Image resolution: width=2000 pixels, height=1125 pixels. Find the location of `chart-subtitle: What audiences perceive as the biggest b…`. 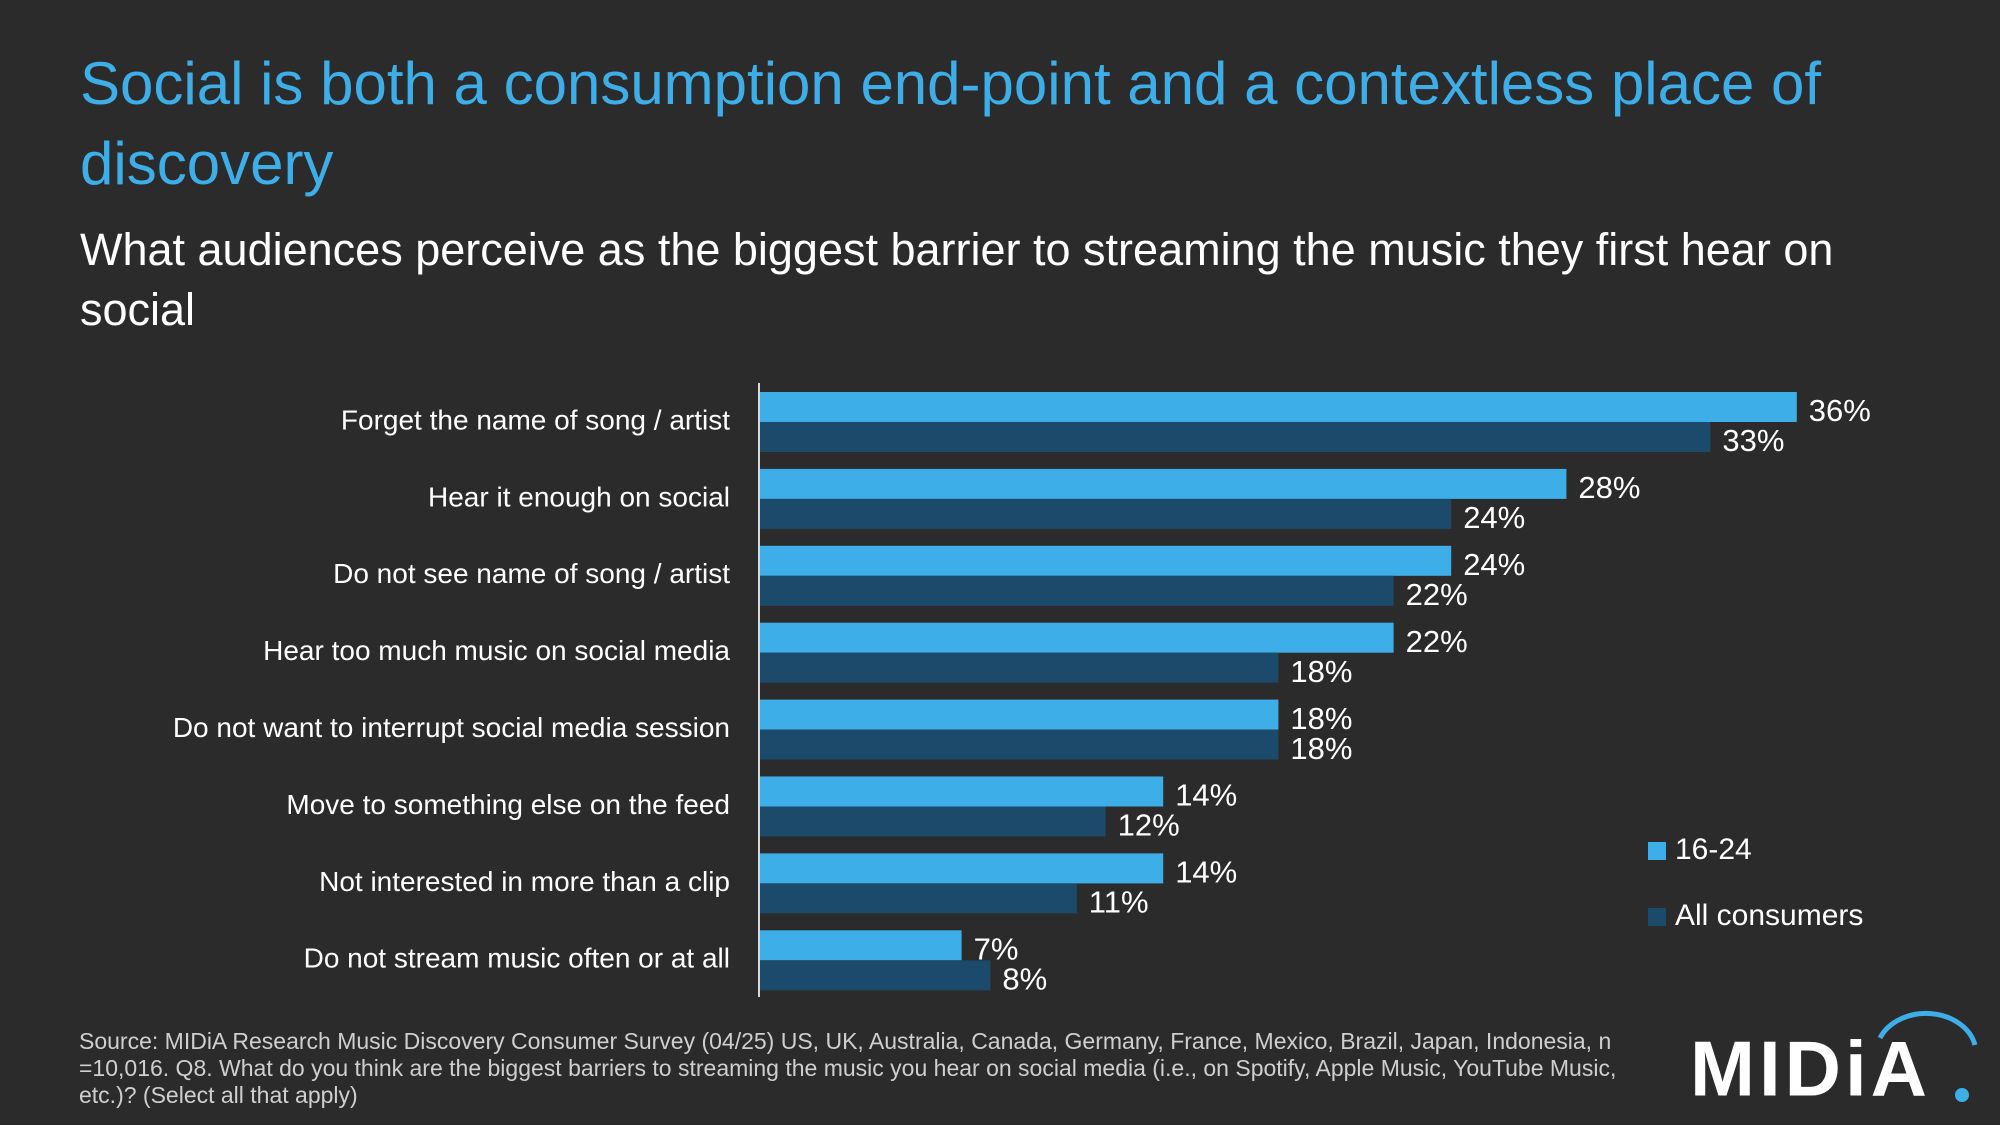

chart-subtitle: What audiences perceive as the biggest b… is located at coordinates (957, 279).